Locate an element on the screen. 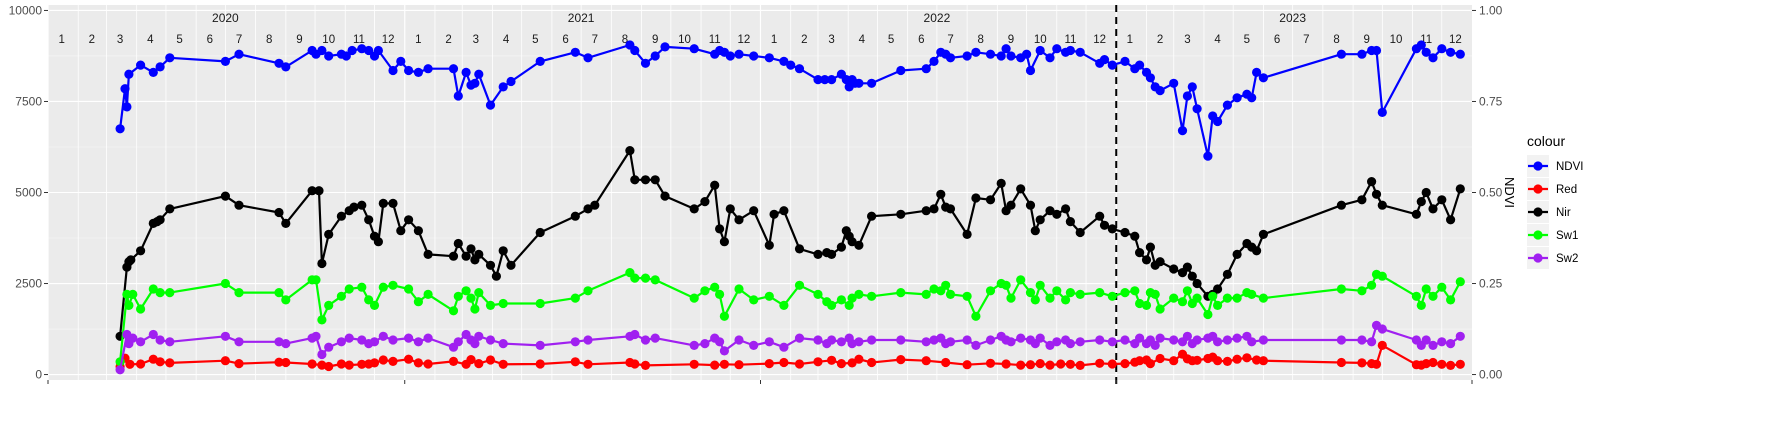 This screenshot has height=447, width=1773. month-label: 1 is located at coordinates (418, 40).